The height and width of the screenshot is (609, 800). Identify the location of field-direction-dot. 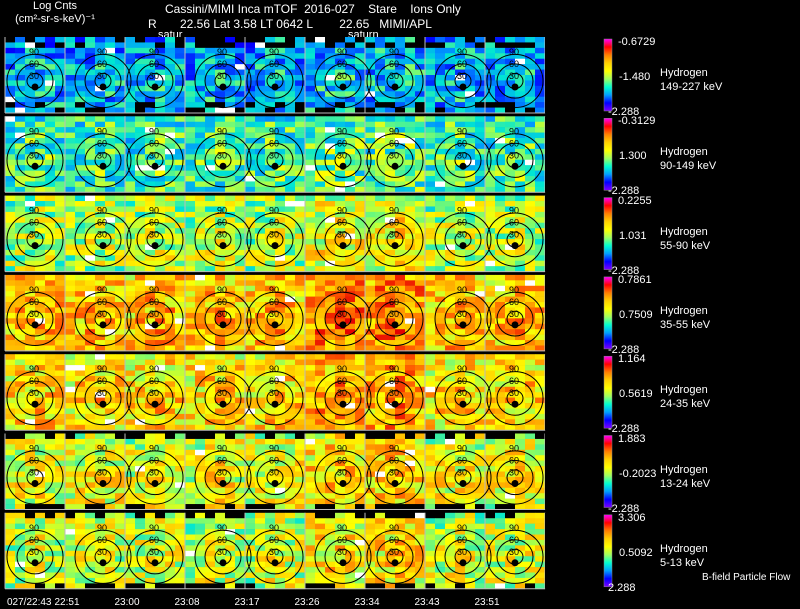
(463, 246).